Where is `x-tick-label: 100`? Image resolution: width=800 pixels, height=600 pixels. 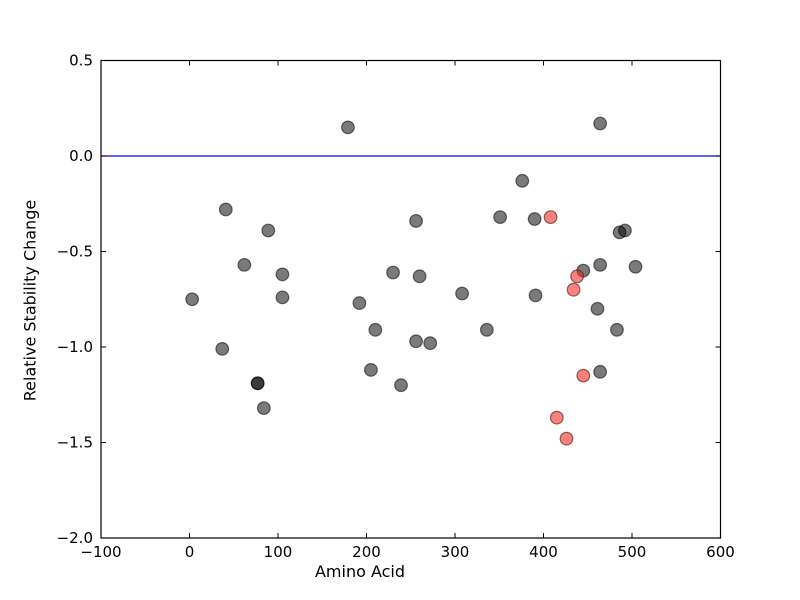
x-tick-label: 100 is located at coordinates (278, 552).